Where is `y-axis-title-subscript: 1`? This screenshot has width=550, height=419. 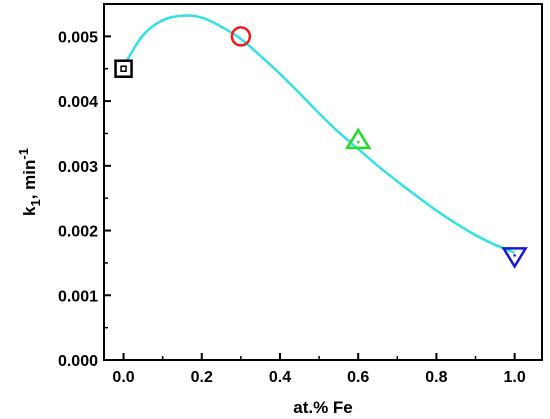
y-axis-title-subscript: 1 is located at coordinates (35, 202).